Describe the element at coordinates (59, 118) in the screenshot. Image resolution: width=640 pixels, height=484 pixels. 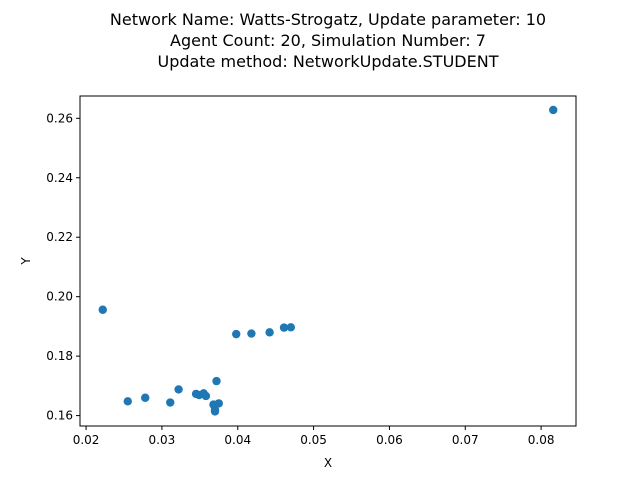
I see `y-tick-label: 0.26` at that location.